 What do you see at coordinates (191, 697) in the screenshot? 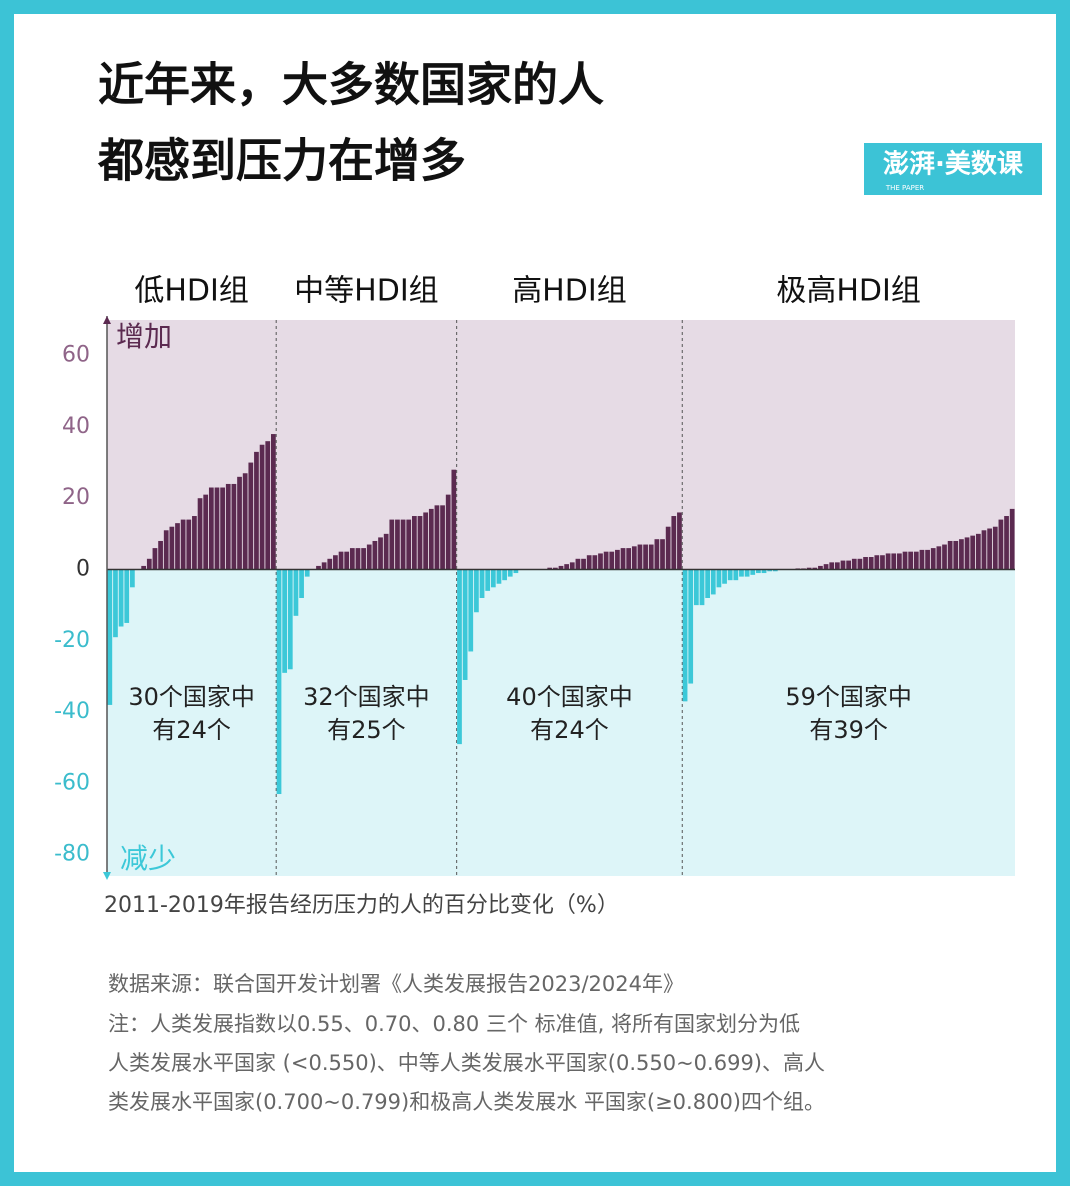
I see `group-note: 30个国家中` at bounding box center [191, 697].